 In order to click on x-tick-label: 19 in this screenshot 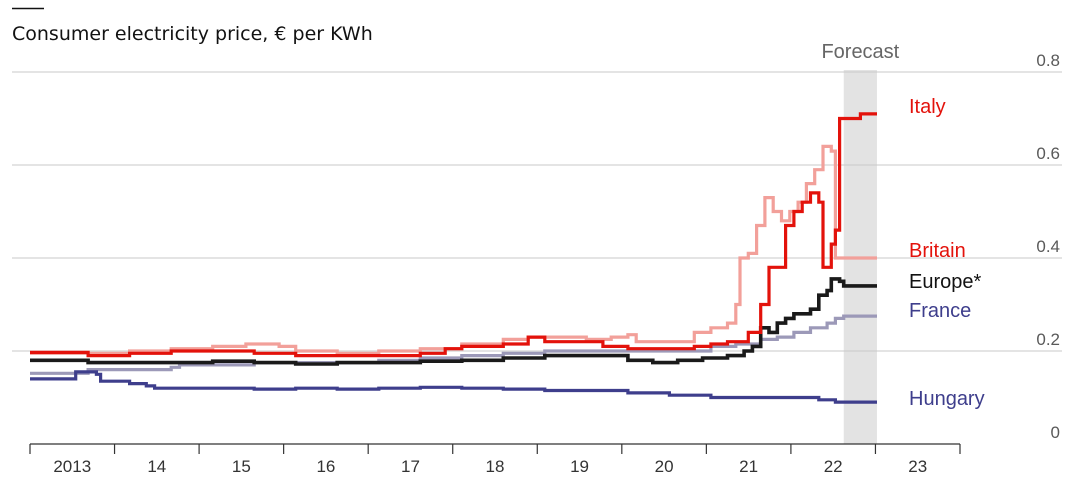, I will do `click(579, 466)`.